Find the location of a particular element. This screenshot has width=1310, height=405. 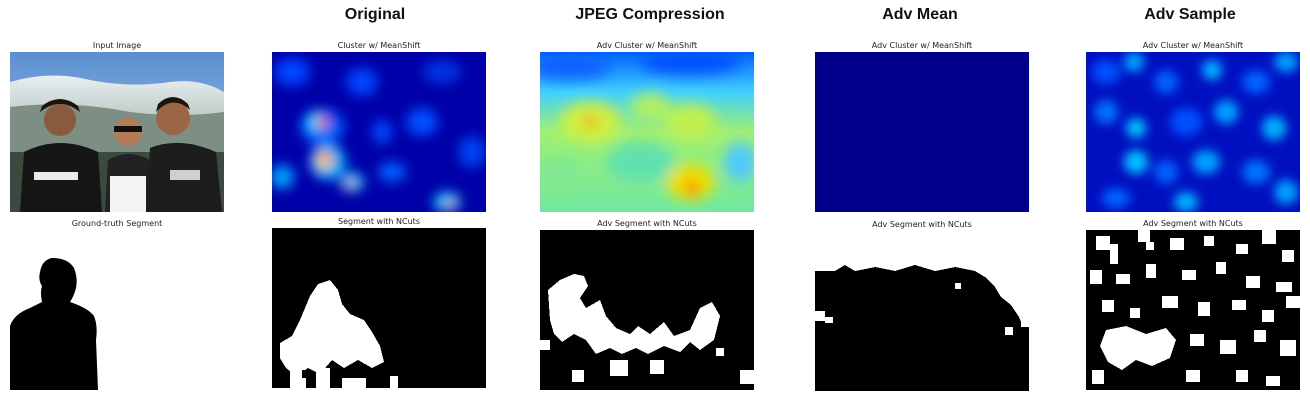

column-title-adv-sample: Adv Sample is located at coordinates (1190, 14).